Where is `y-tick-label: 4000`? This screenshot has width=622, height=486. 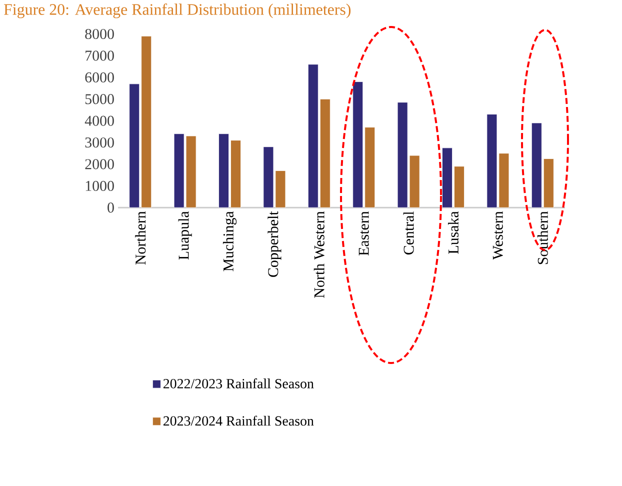 y-tick-label: 4000 is located at coordinates (99, 121).